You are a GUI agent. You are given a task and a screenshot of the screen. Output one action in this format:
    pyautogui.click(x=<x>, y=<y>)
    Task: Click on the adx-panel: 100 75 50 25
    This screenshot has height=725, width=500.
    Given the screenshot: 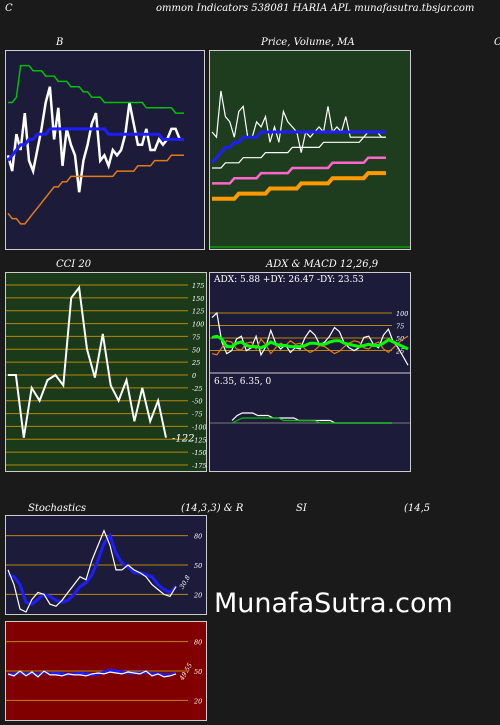 What is the action you would take?
    pyautogui.click(x=310, y=372)
    